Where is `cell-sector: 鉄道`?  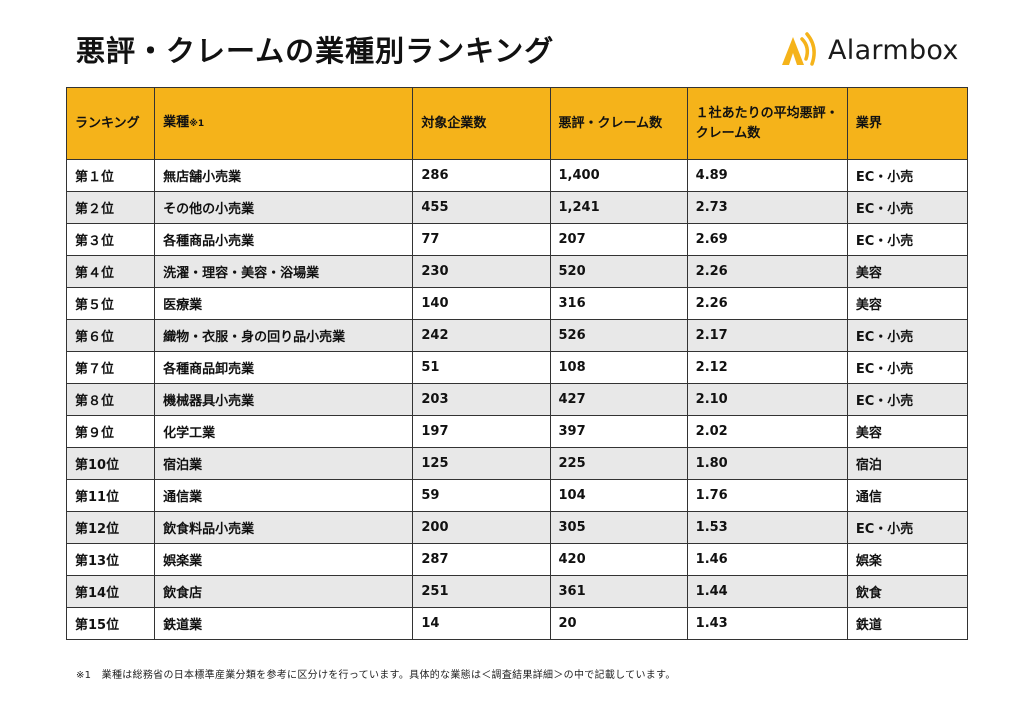 cell-sector: 鉄道 is located at coordinates (907, 623).